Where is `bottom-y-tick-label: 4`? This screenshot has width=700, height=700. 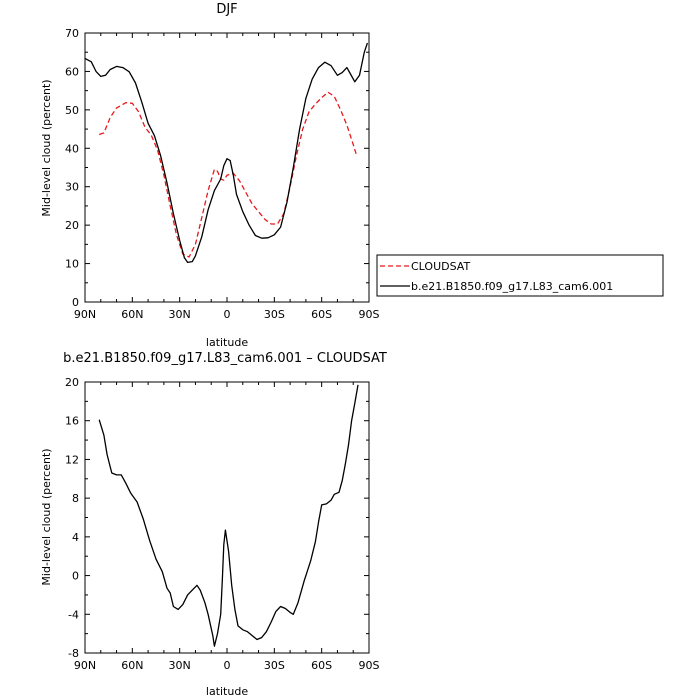 bottom-y-tick-label: 4 is located at coordinates (75, 537).